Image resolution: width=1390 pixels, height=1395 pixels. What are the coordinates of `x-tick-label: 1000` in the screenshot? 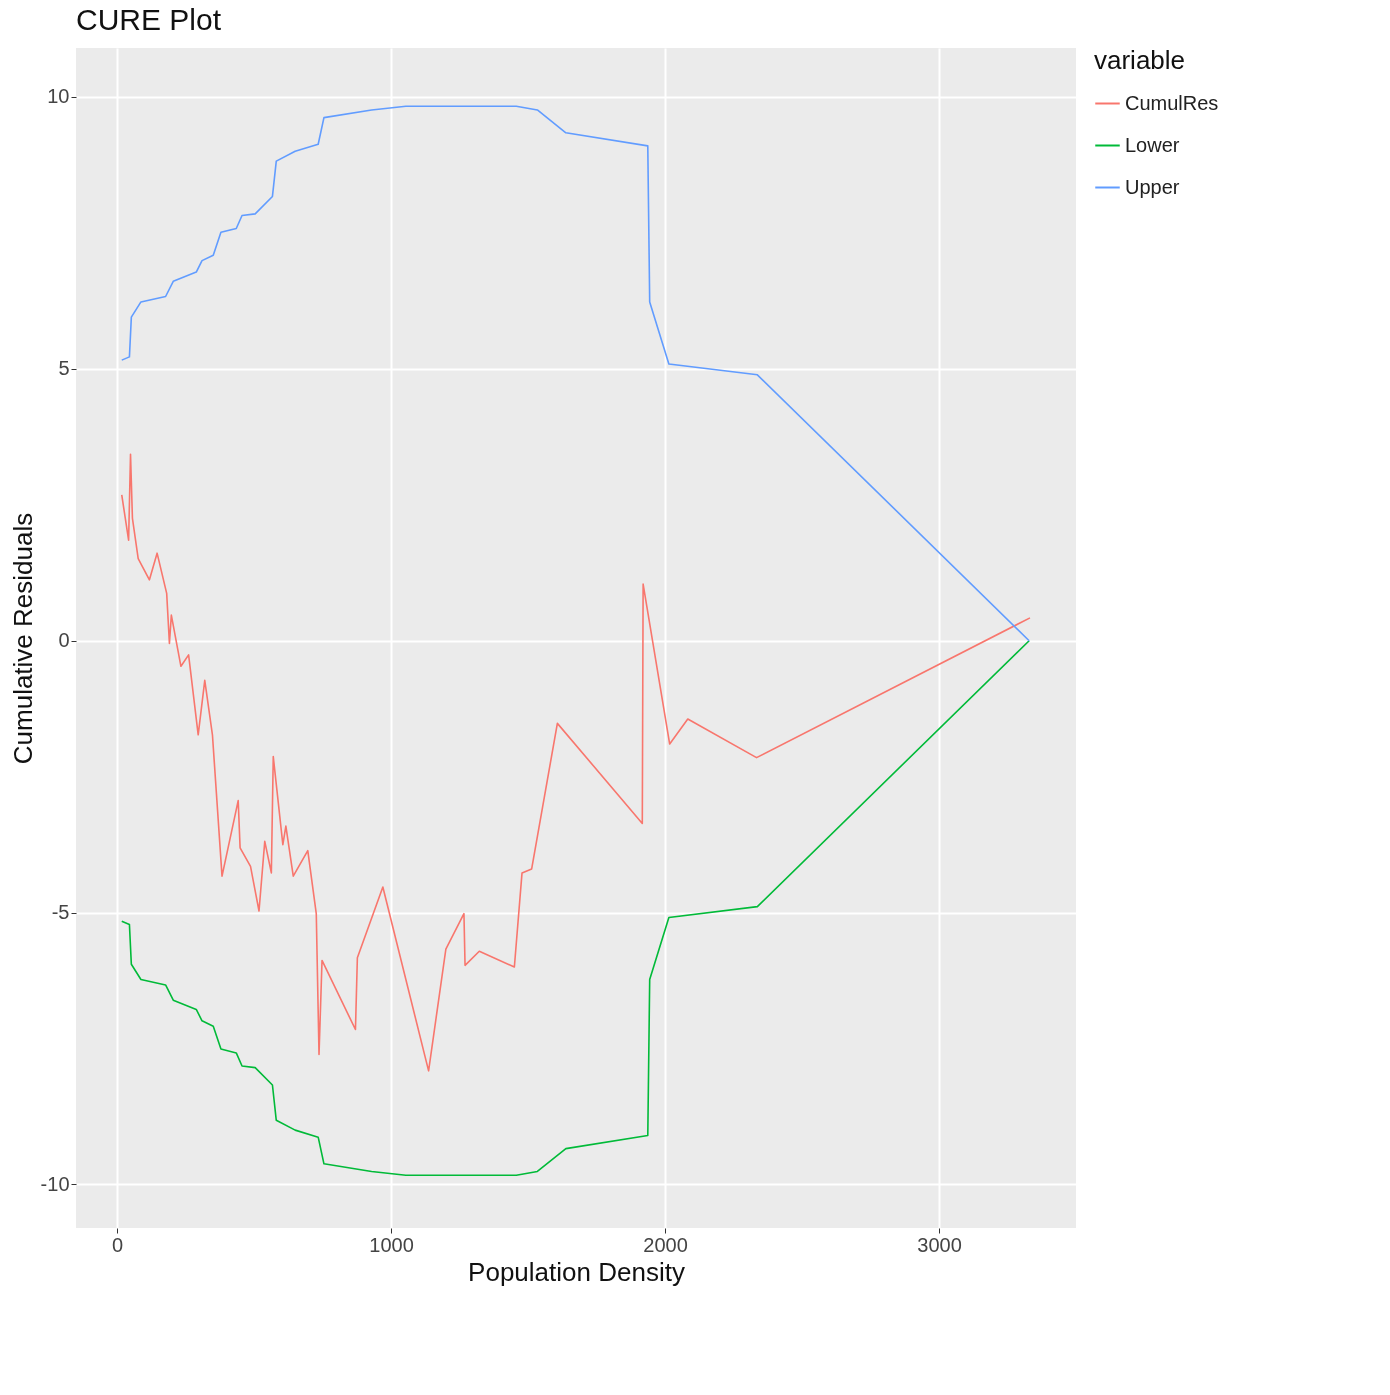 It's located at (391, 1244).